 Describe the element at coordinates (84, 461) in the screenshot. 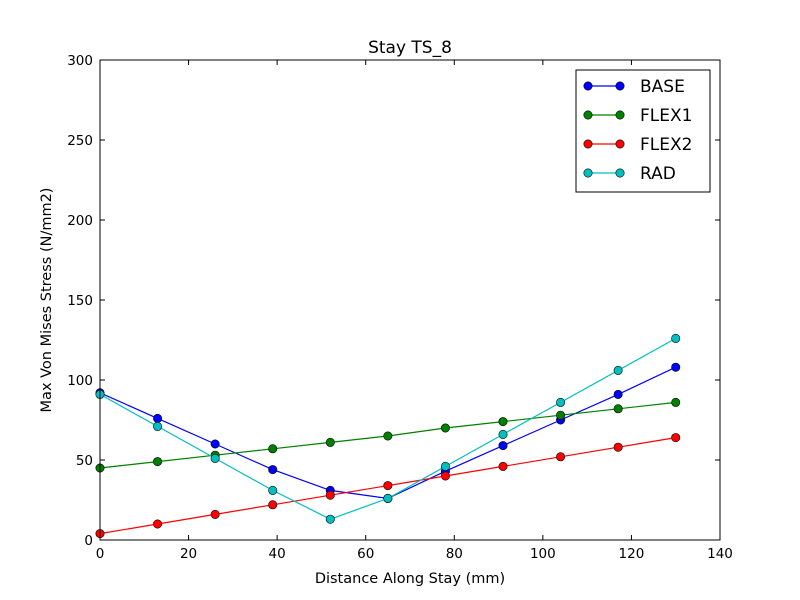

I see `y-tick-label: 50` at that location.